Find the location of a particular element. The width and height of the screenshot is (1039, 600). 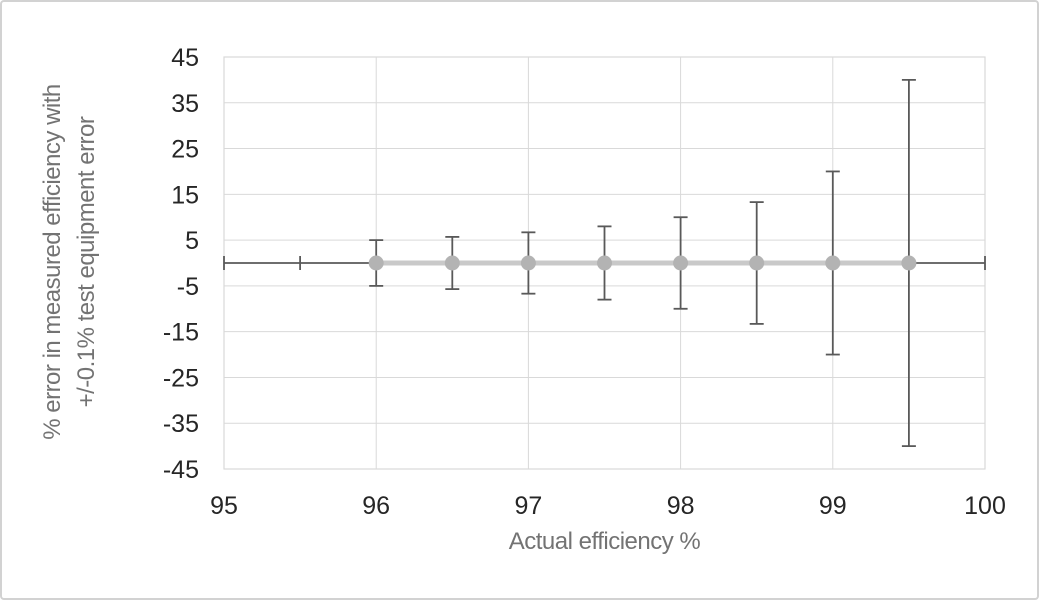

y-tick-label: -25 is located at coordinates (181, 378).